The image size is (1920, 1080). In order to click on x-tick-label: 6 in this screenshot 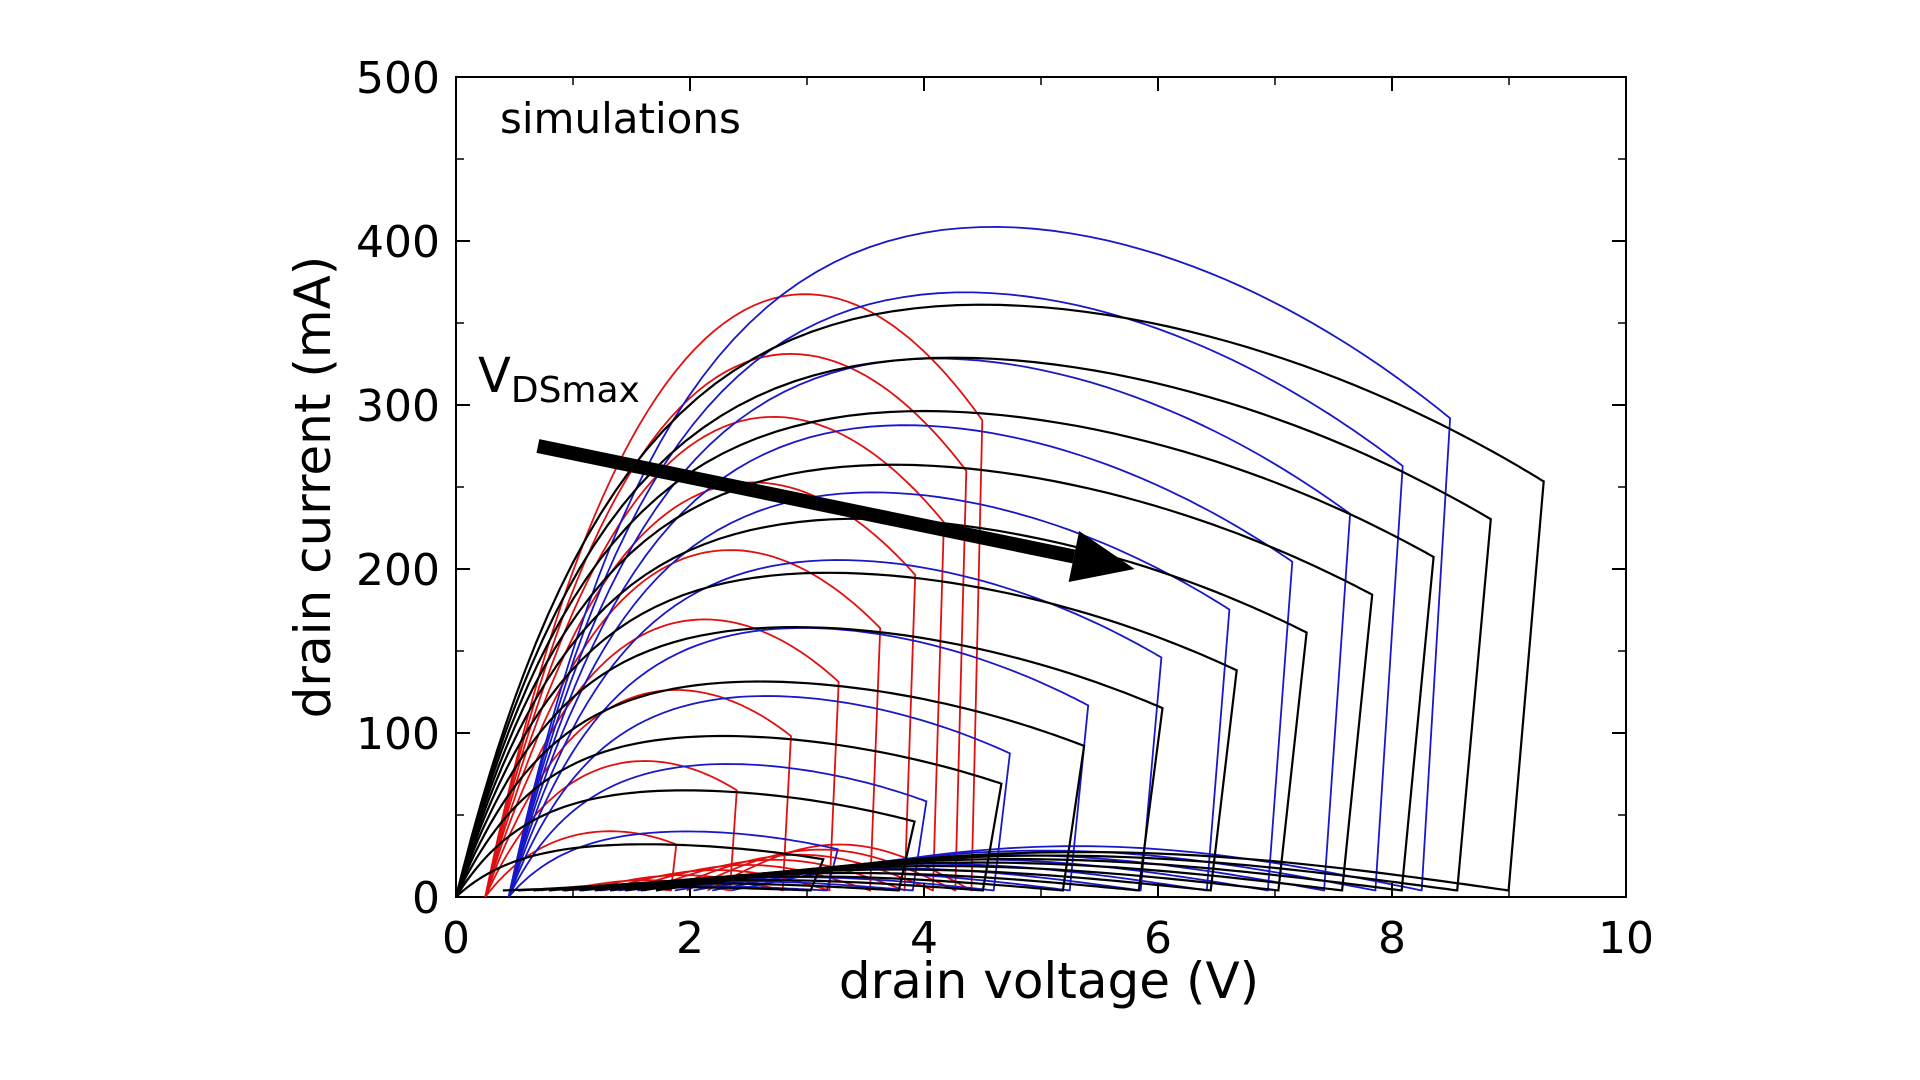, I will do `click(1158, 938)`.